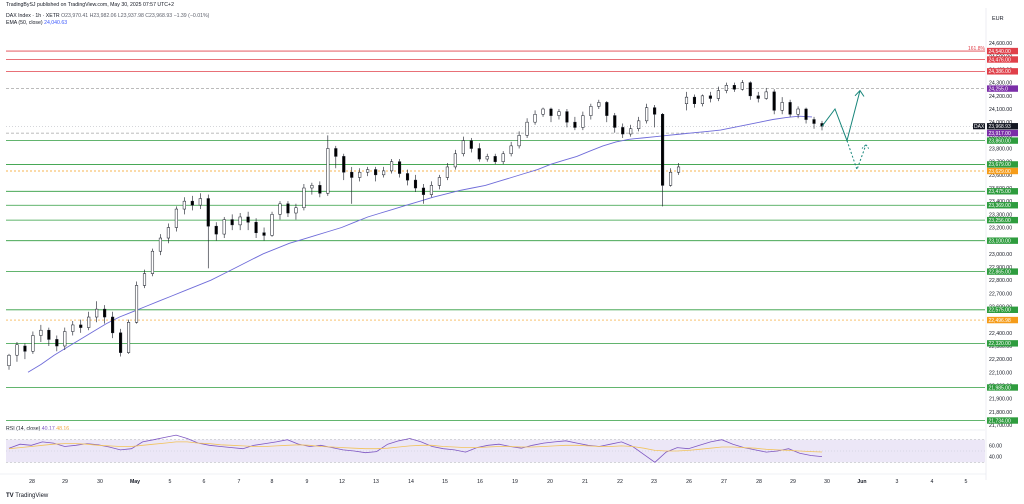 This screenshot has height=504, width=1024. Describe the element at coordinates (36, 23) in the screenshot. I see `ema-legend: EMA (50, close) 24,040.63` at that location.